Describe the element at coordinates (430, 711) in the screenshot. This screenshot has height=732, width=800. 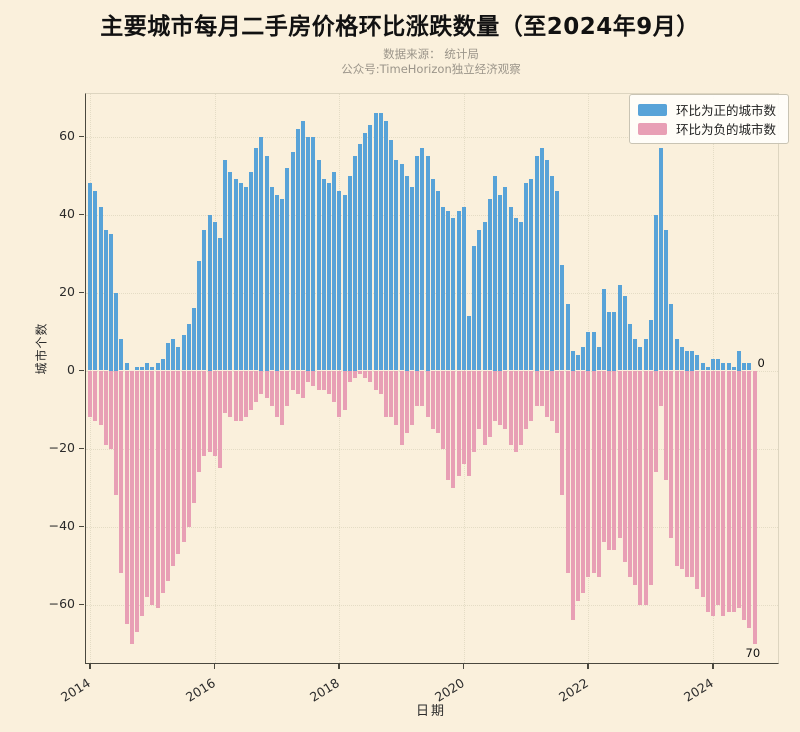
I see `x-axis-title: 日期` at that location.